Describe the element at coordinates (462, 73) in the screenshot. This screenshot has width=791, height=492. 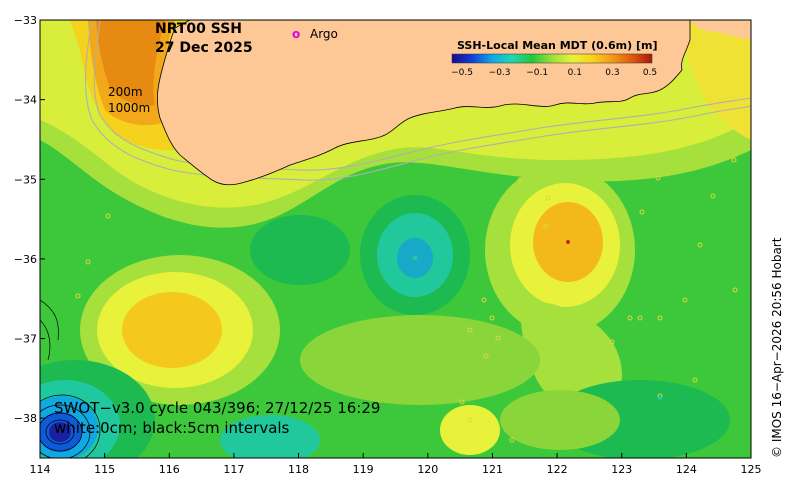
I see `colorbar-tick-label: −0.5` at that location.